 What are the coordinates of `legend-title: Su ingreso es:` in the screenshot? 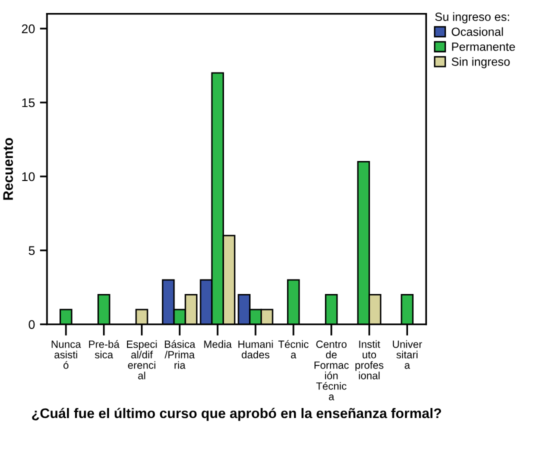 It's located at (472, 18).